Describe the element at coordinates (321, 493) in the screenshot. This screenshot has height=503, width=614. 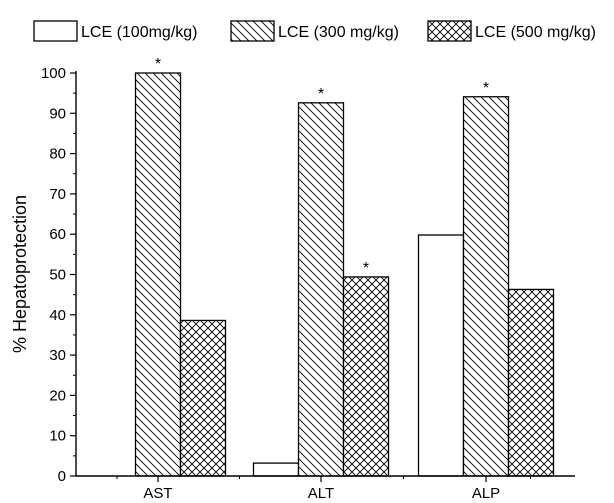
I see `x-tick-label: ALT` at that location.